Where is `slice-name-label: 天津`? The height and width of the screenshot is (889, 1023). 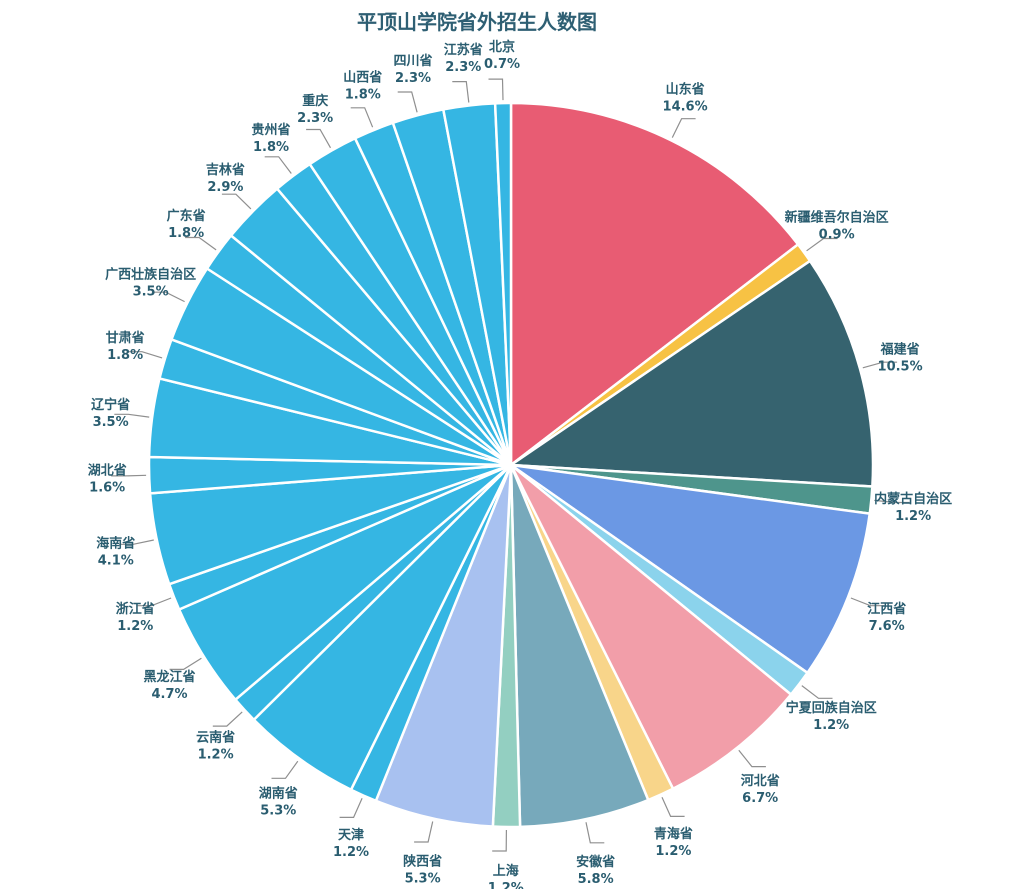
slice-name-label: 天津 is located at coordinates (351, 835).